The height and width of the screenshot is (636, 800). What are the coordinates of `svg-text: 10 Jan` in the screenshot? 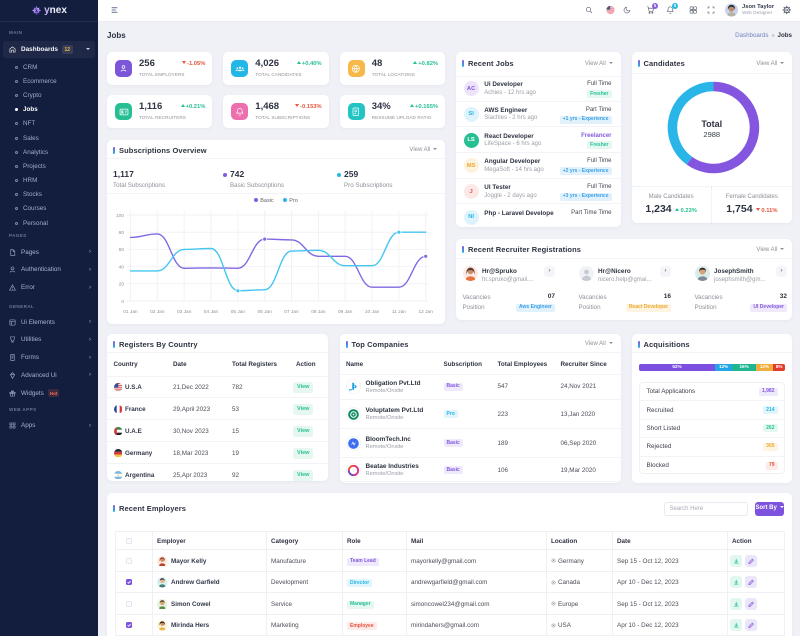 It's located at (372, 312).